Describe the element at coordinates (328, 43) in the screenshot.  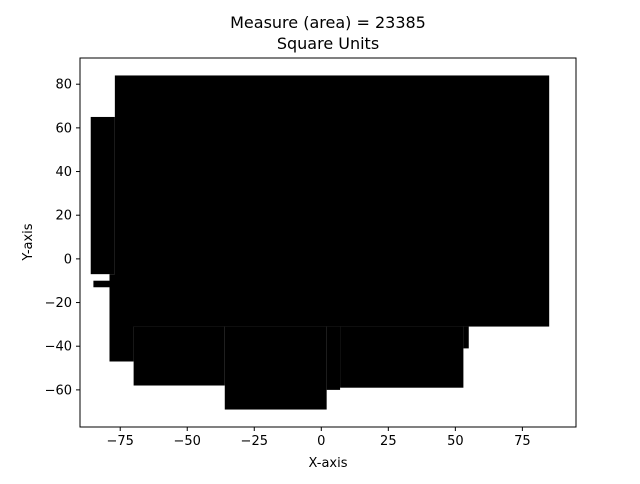
I see `chart-title-line2: Square Units` at that location.